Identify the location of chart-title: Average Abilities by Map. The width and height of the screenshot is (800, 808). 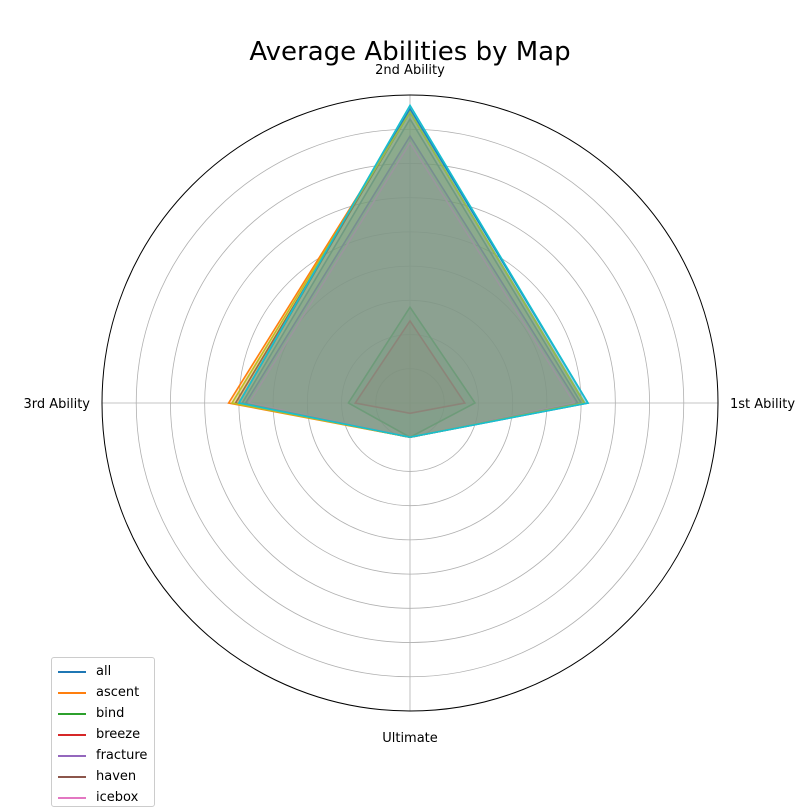
(409, 52).